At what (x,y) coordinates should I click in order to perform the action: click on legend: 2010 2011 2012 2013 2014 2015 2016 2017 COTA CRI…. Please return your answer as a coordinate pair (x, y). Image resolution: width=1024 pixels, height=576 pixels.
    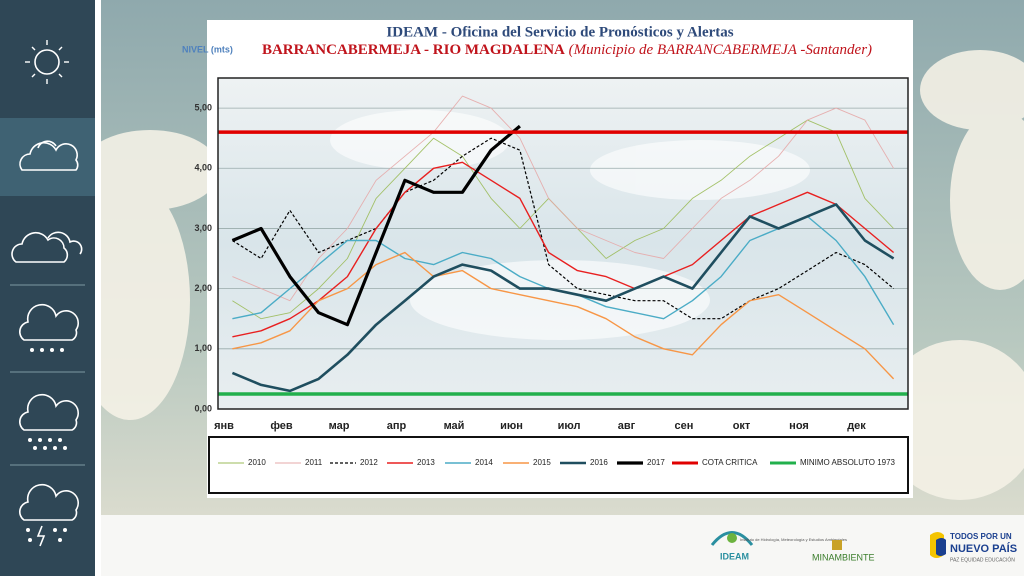
    Looking at the image, I should click on (557, 462).